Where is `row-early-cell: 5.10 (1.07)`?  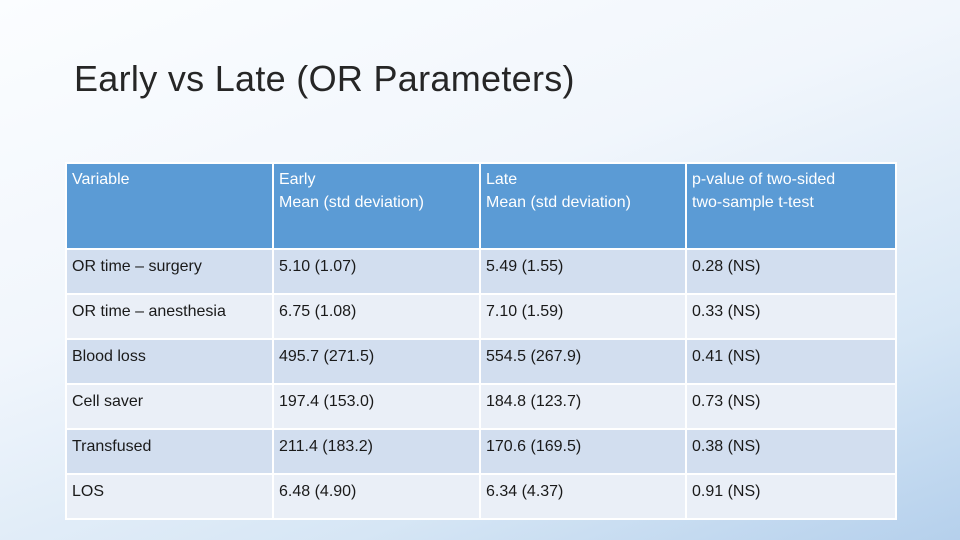
row-early-cell: 5.10 (1.07) is located at coordinates (376, 271).